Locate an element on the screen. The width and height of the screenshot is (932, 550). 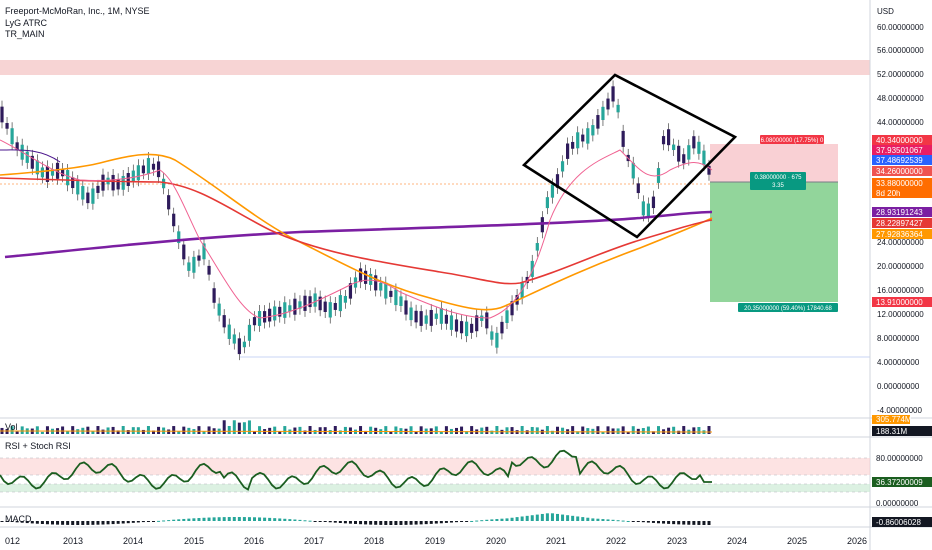
time-axis-label: 2013 is located at coordinates (73, 541).